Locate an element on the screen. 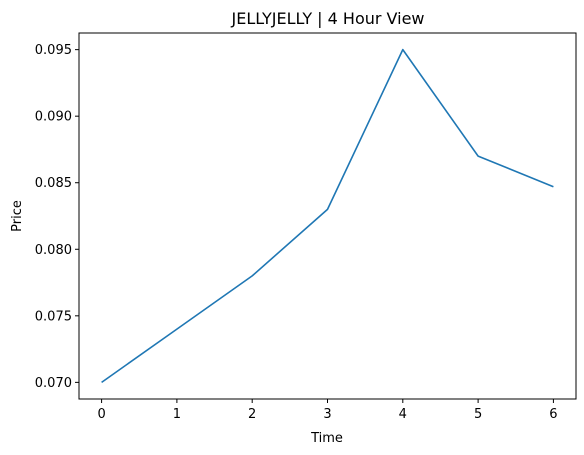 The width and height of the screenshot is (584, 455). x-tick-label: 4 is located at coordinates (403, 414).